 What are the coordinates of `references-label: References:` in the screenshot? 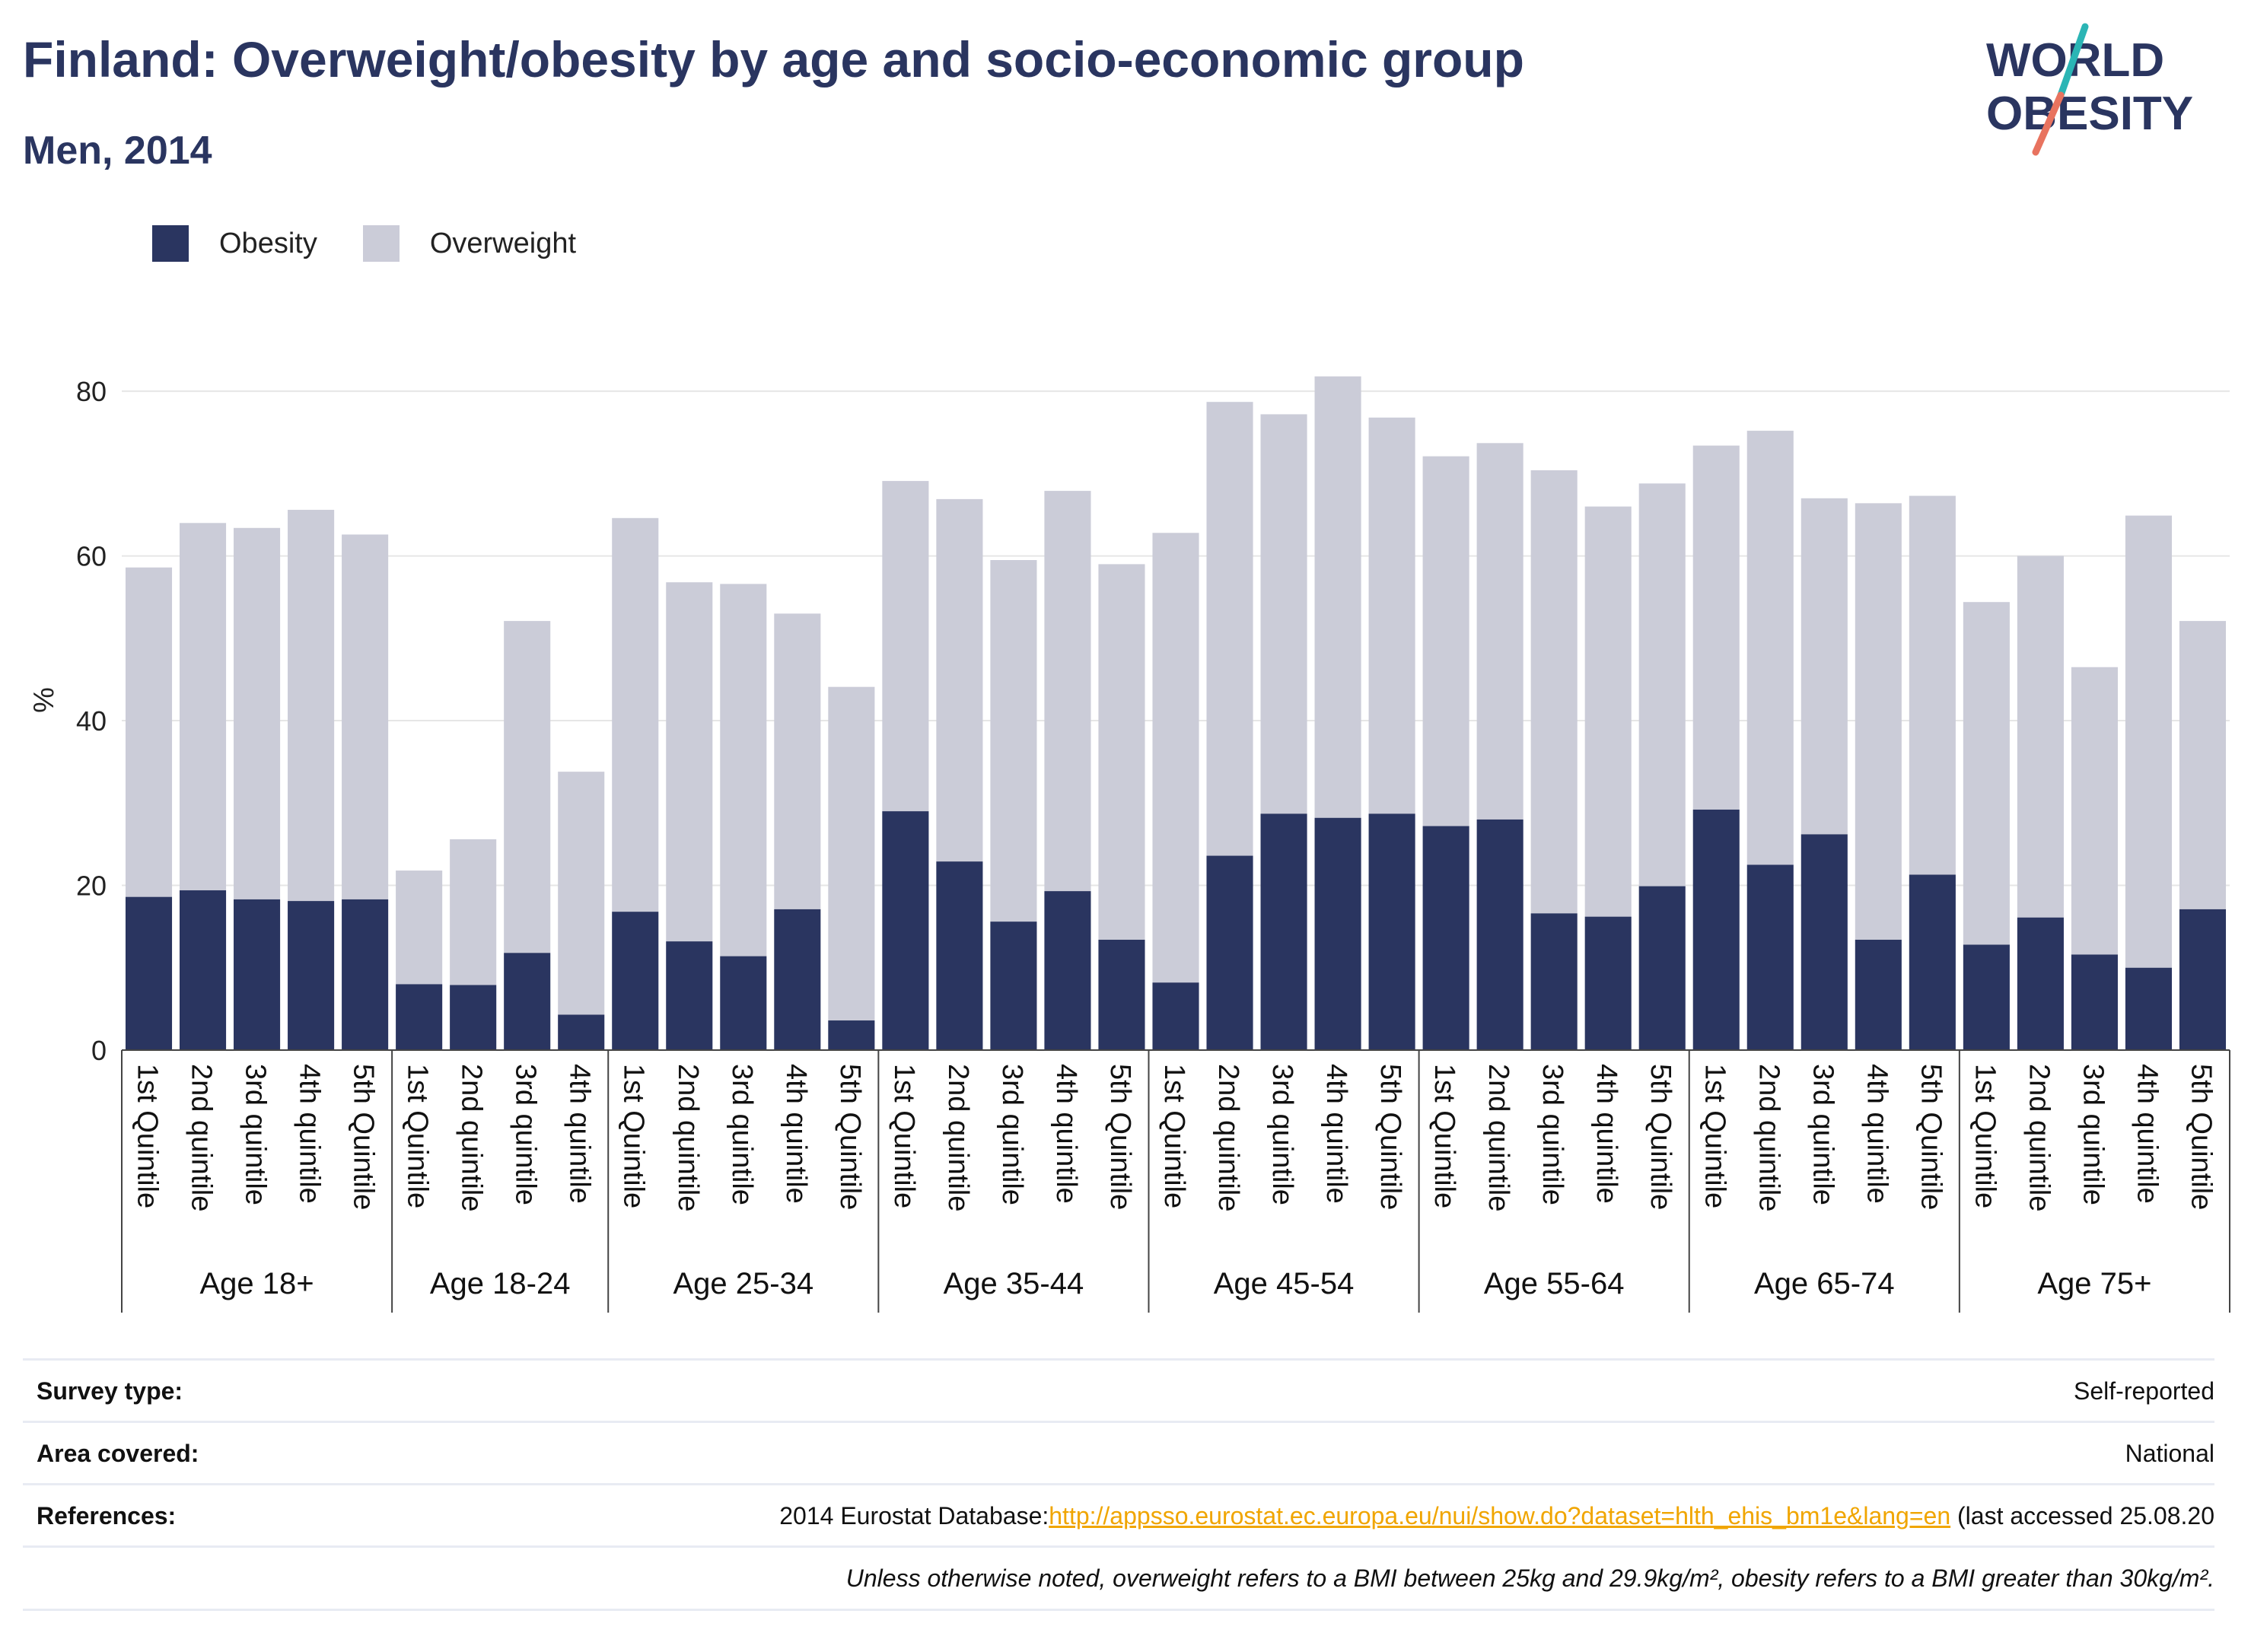 It's located at (107, 1515).